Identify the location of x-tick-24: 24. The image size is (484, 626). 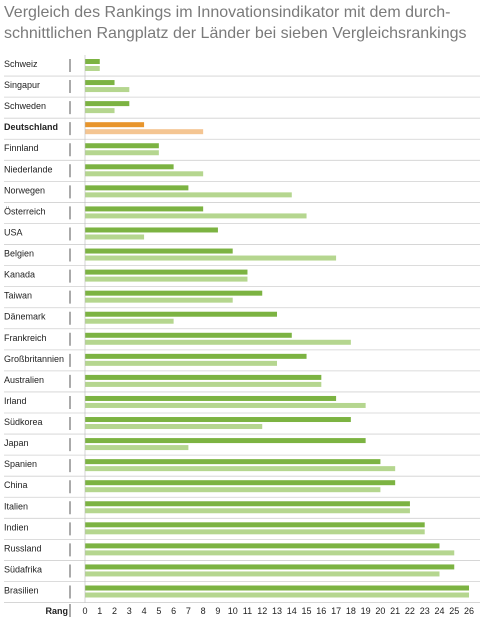
(439, 611).